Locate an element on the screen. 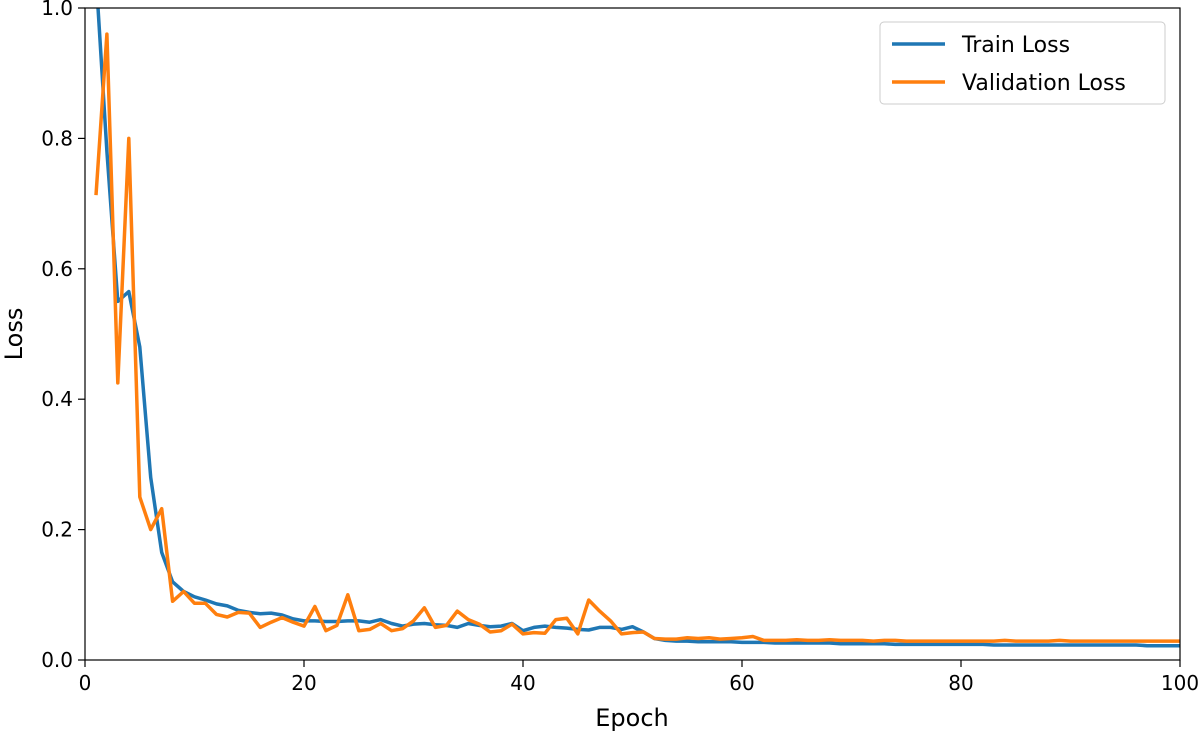 The width and height of the screenshot is (1200, 737). y-tick-label: 0.4 is located at coordinates (57, 399).